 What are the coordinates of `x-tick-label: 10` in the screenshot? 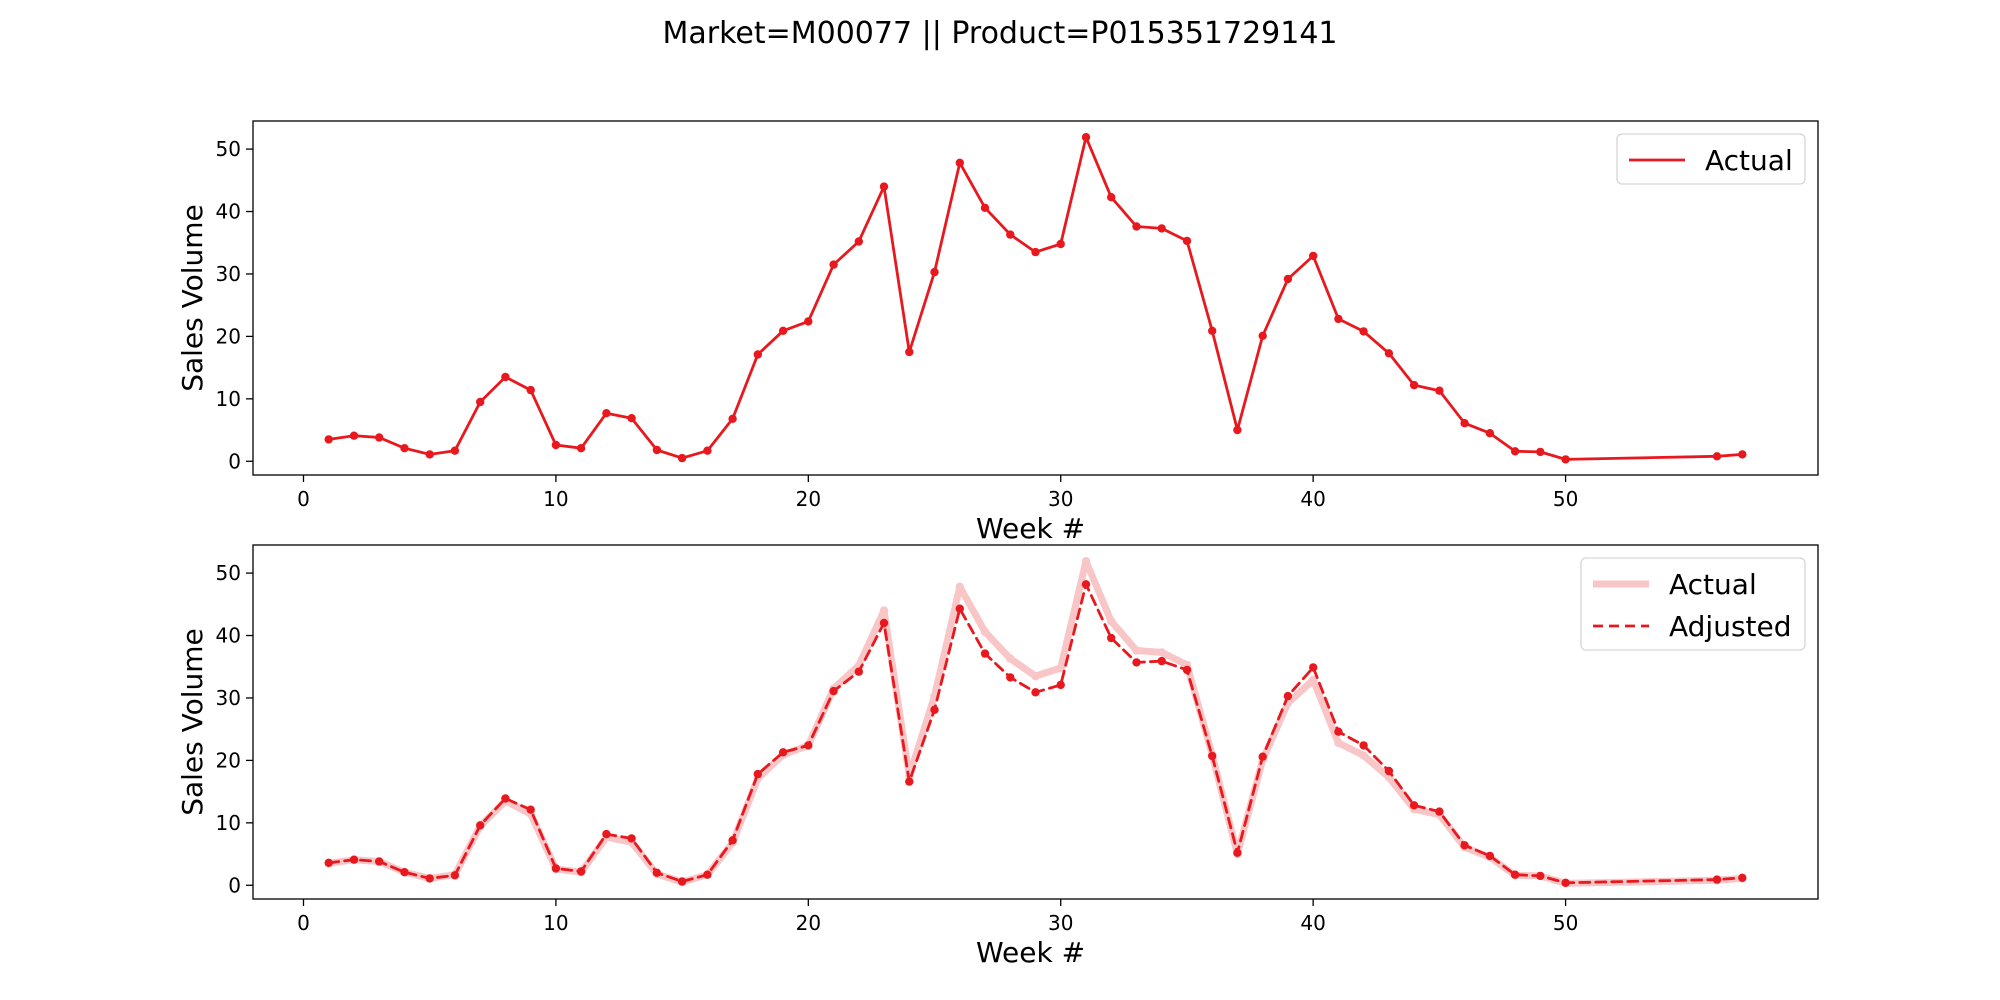 It's located at (555, 499).